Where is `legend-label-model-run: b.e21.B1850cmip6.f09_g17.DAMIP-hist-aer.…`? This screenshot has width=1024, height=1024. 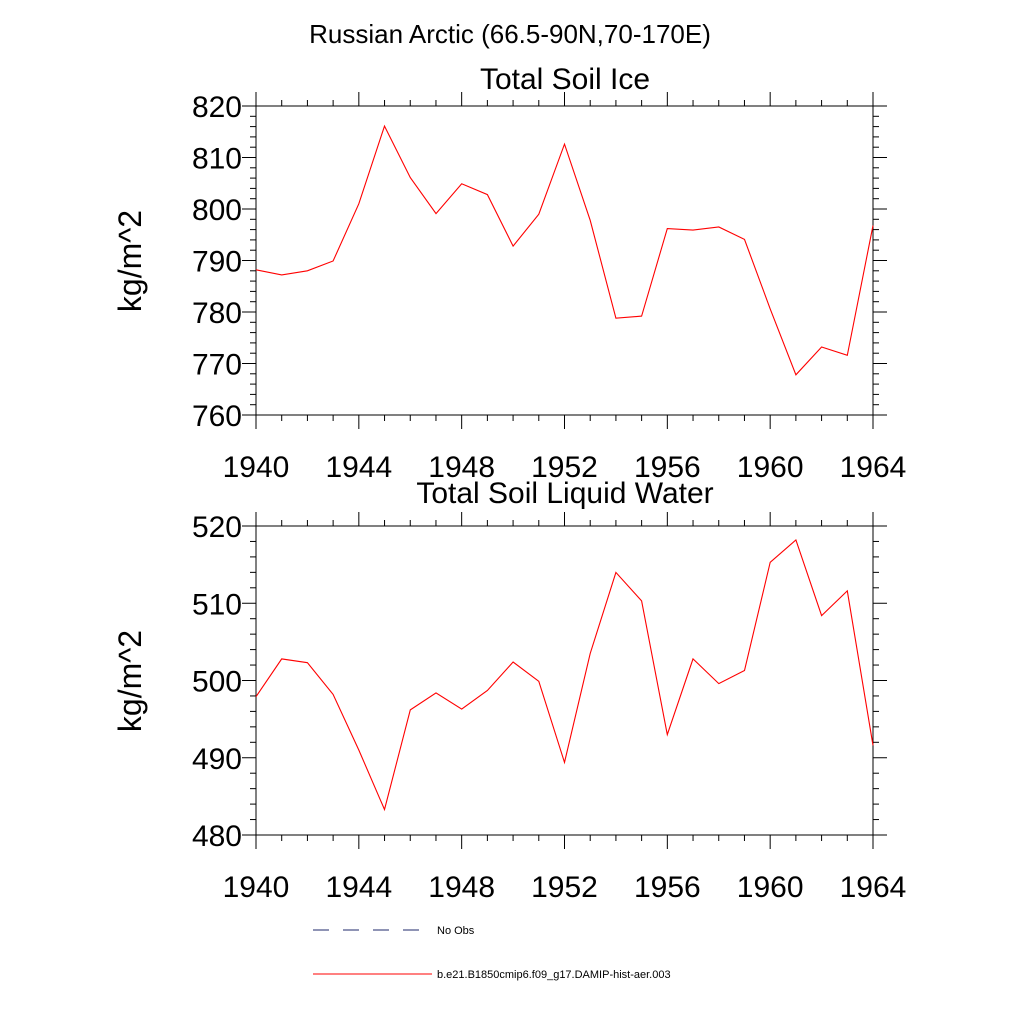
legend-label-model-run: b.e21.B1850cmip6.f09_g17.DAMIP-hist-aer.… is located at coordinates (554, 975).